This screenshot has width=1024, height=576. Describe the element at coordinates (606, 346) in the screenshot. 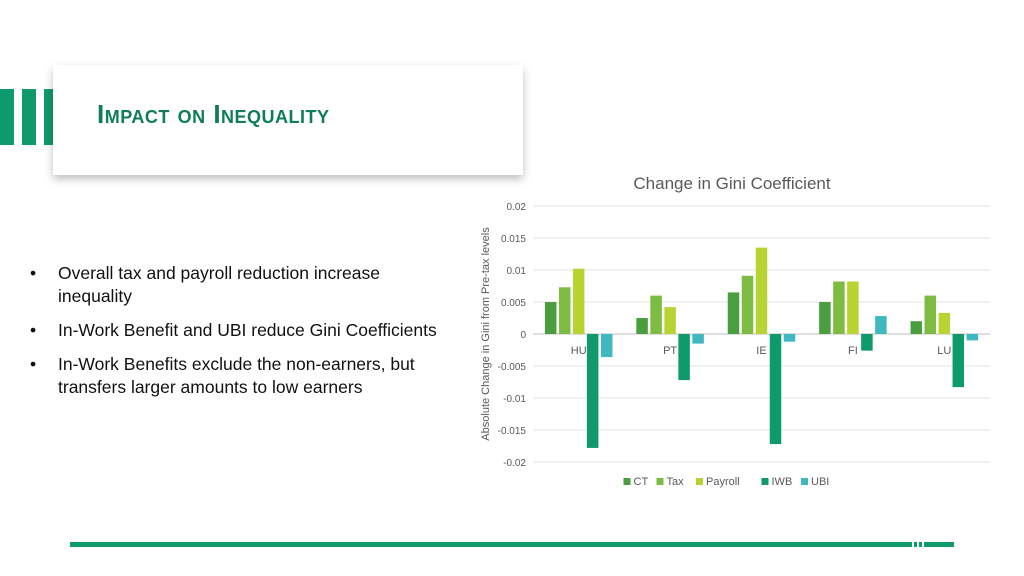

I see `bar-ubi-hu` at that location.